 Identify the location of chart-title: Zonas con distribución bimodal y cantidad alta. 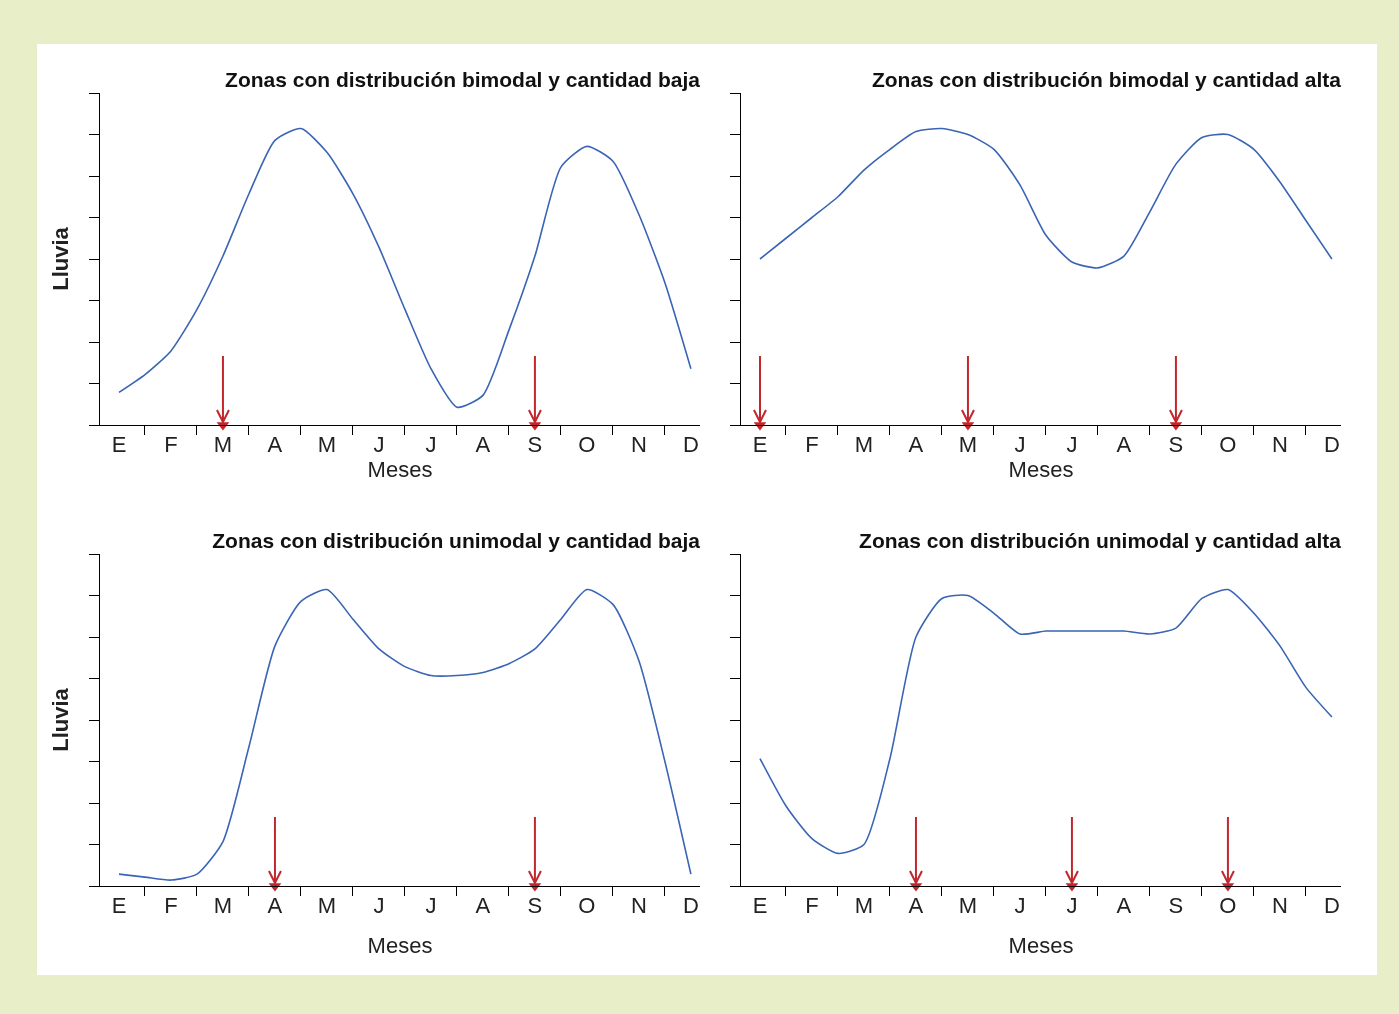
(1106, 79).